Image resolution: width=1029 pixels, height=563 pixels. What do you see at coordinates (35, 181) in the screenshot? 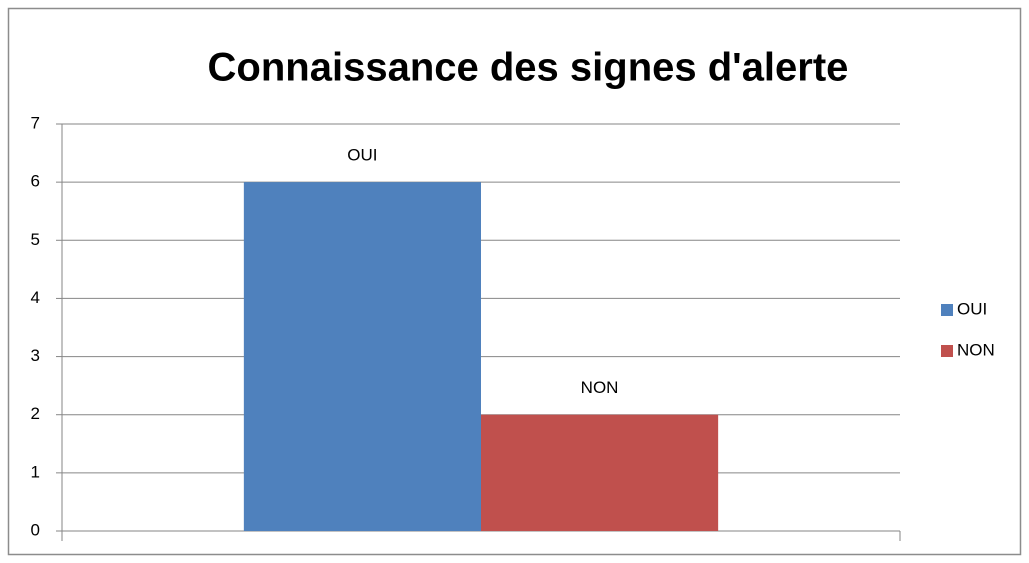
I see `y-tick-label: 6` at bounding box center [35, 181].